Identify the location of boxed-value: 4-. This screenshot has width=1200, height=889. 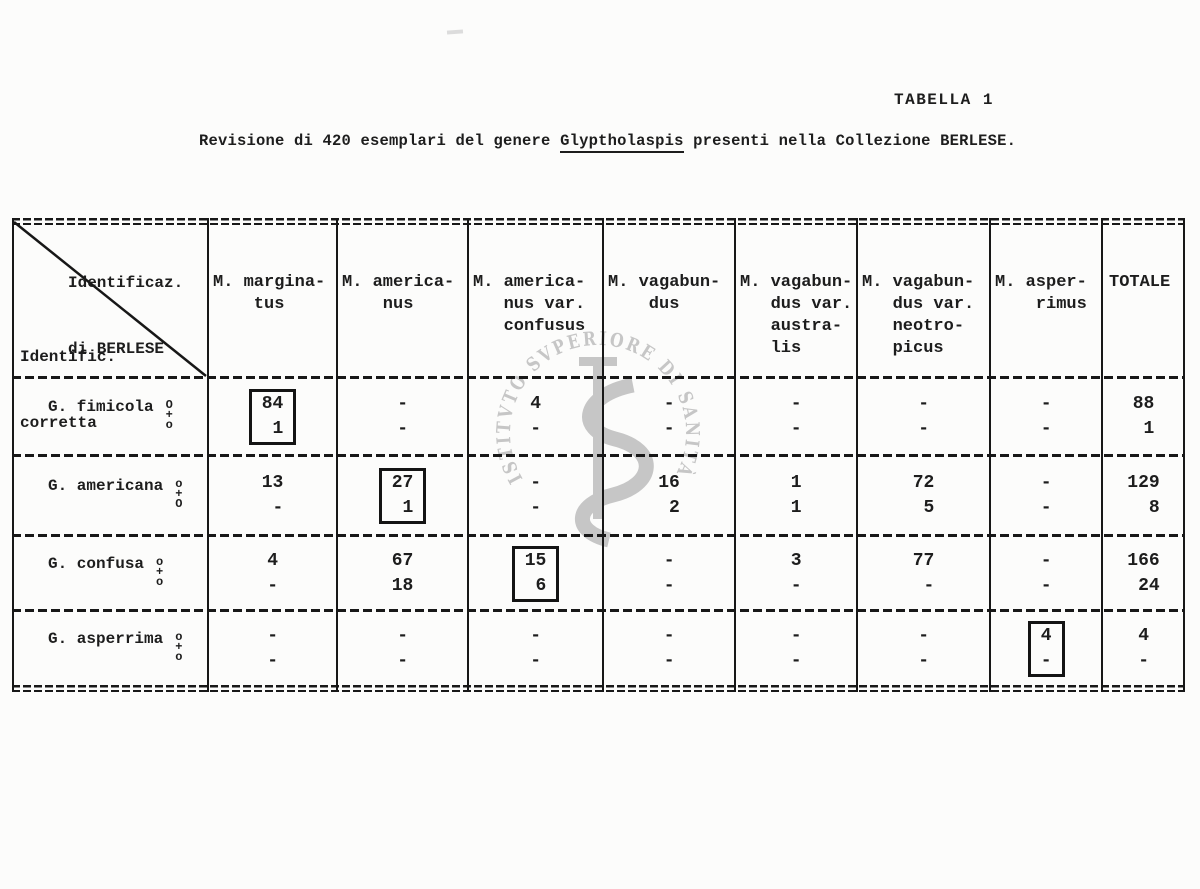
(1046, 648).